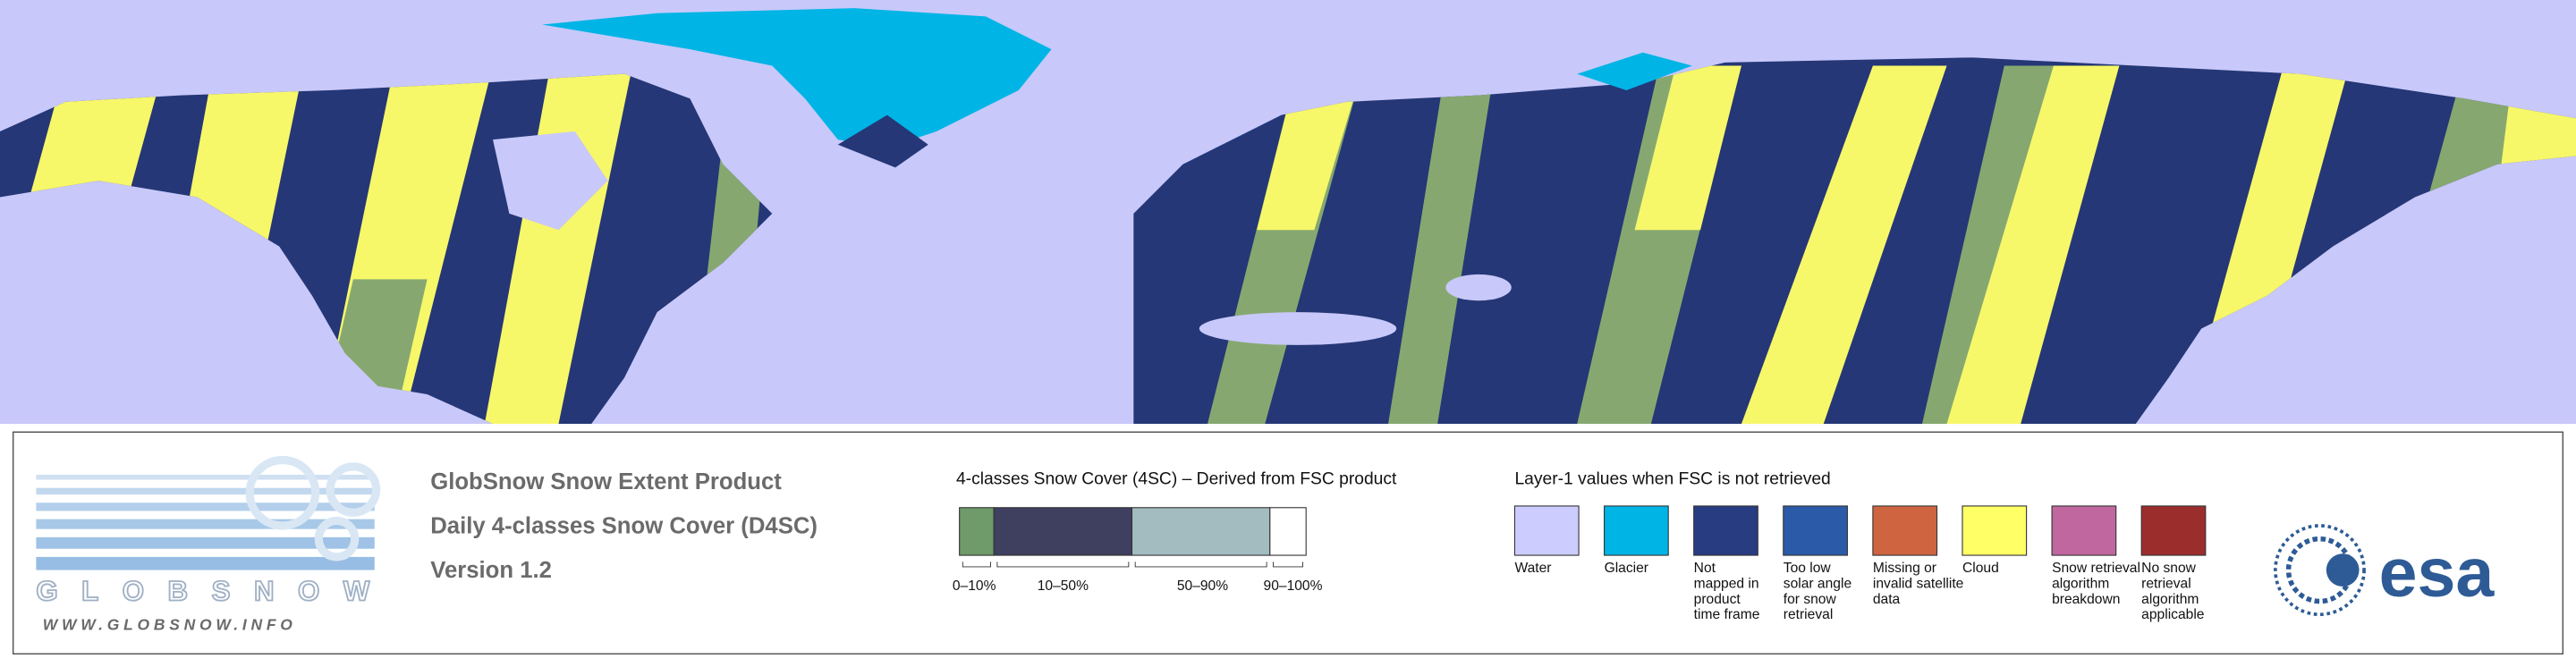 Image resolution: width=2576 pixels, height=667 pixels. Describe the element at coordinates (1904, 568) in the screenshot. I see `layer1-label: Missing or` at that location.